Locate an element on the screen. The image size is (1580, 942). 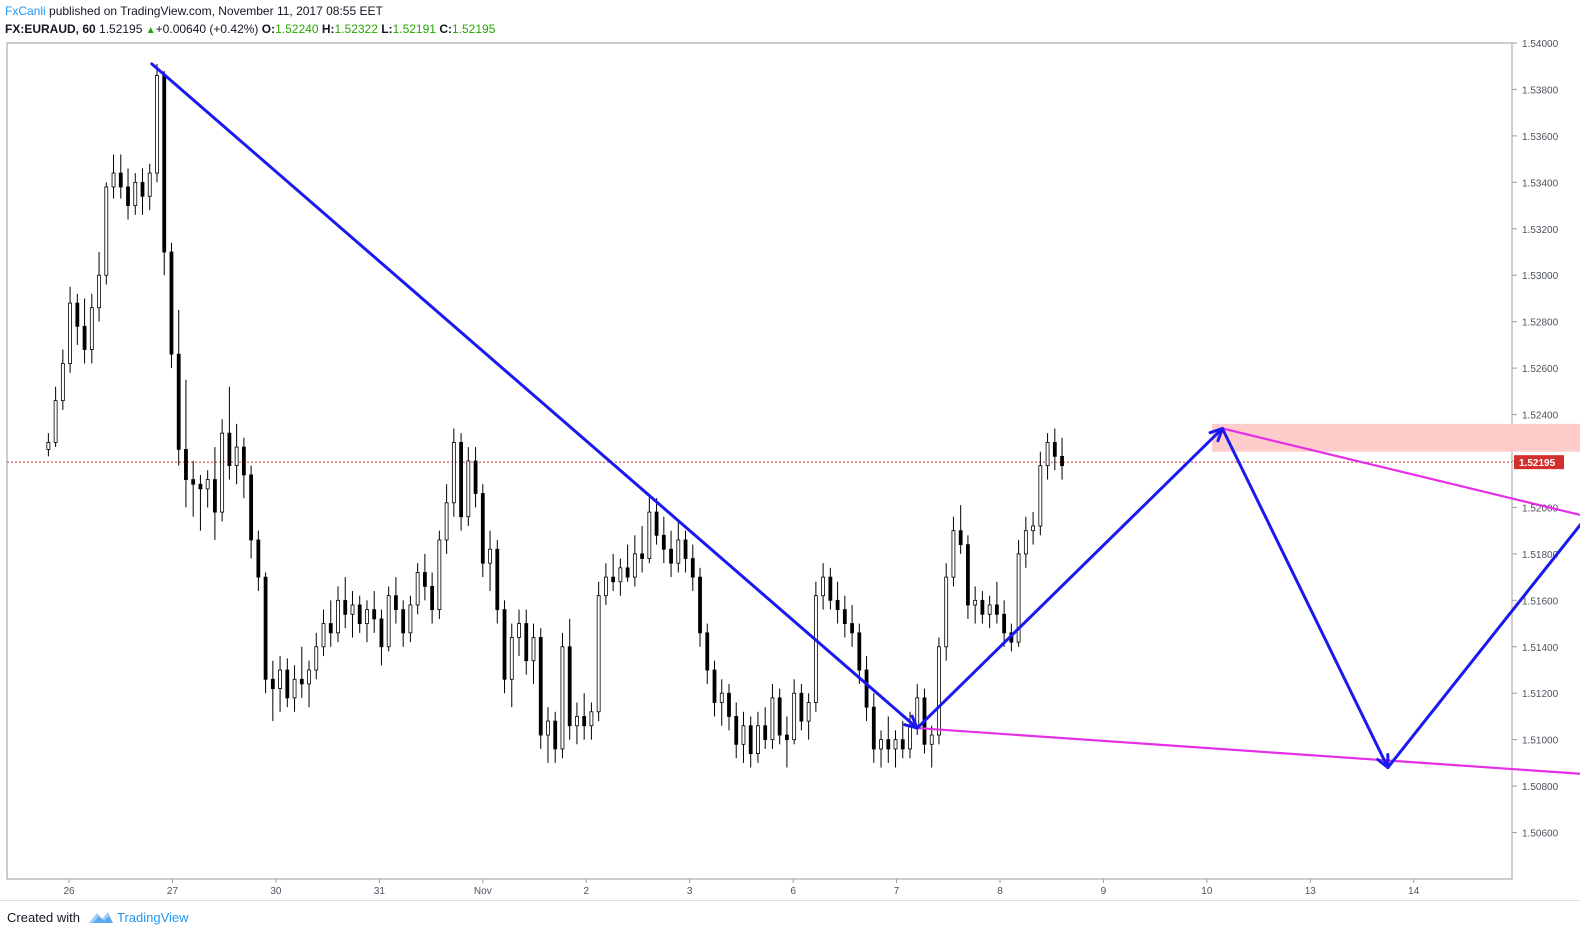
x-tick-label: 27 is located at coordinates (173, 891).